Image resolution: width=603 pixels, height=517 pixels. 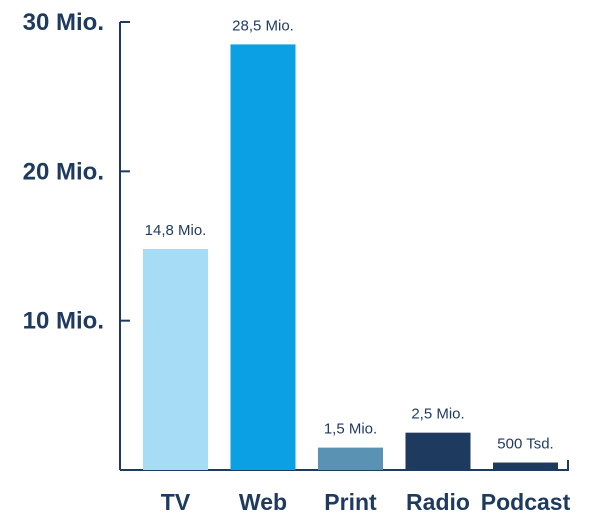 I want to click on y-tick-label: 30 Mio., so click(x=63, y=22).